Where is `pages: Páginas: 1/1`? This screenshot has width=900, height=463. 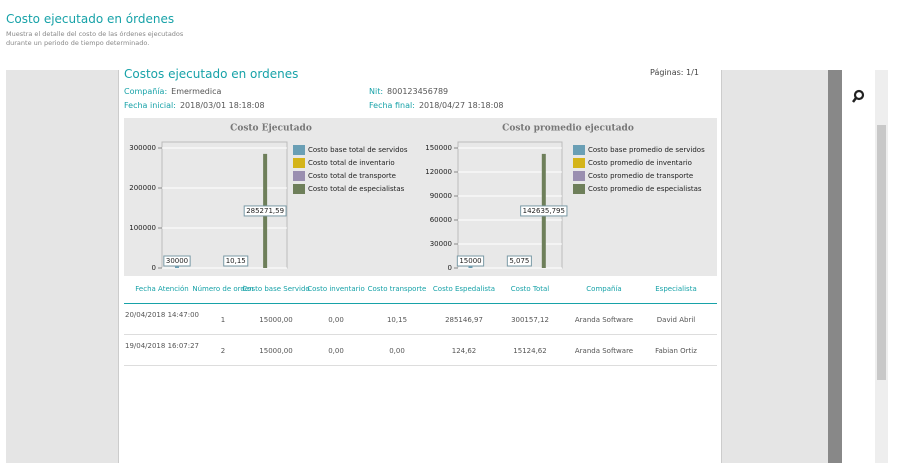
pages: Páginas: 1/1 is located at coordinates (674, 72).